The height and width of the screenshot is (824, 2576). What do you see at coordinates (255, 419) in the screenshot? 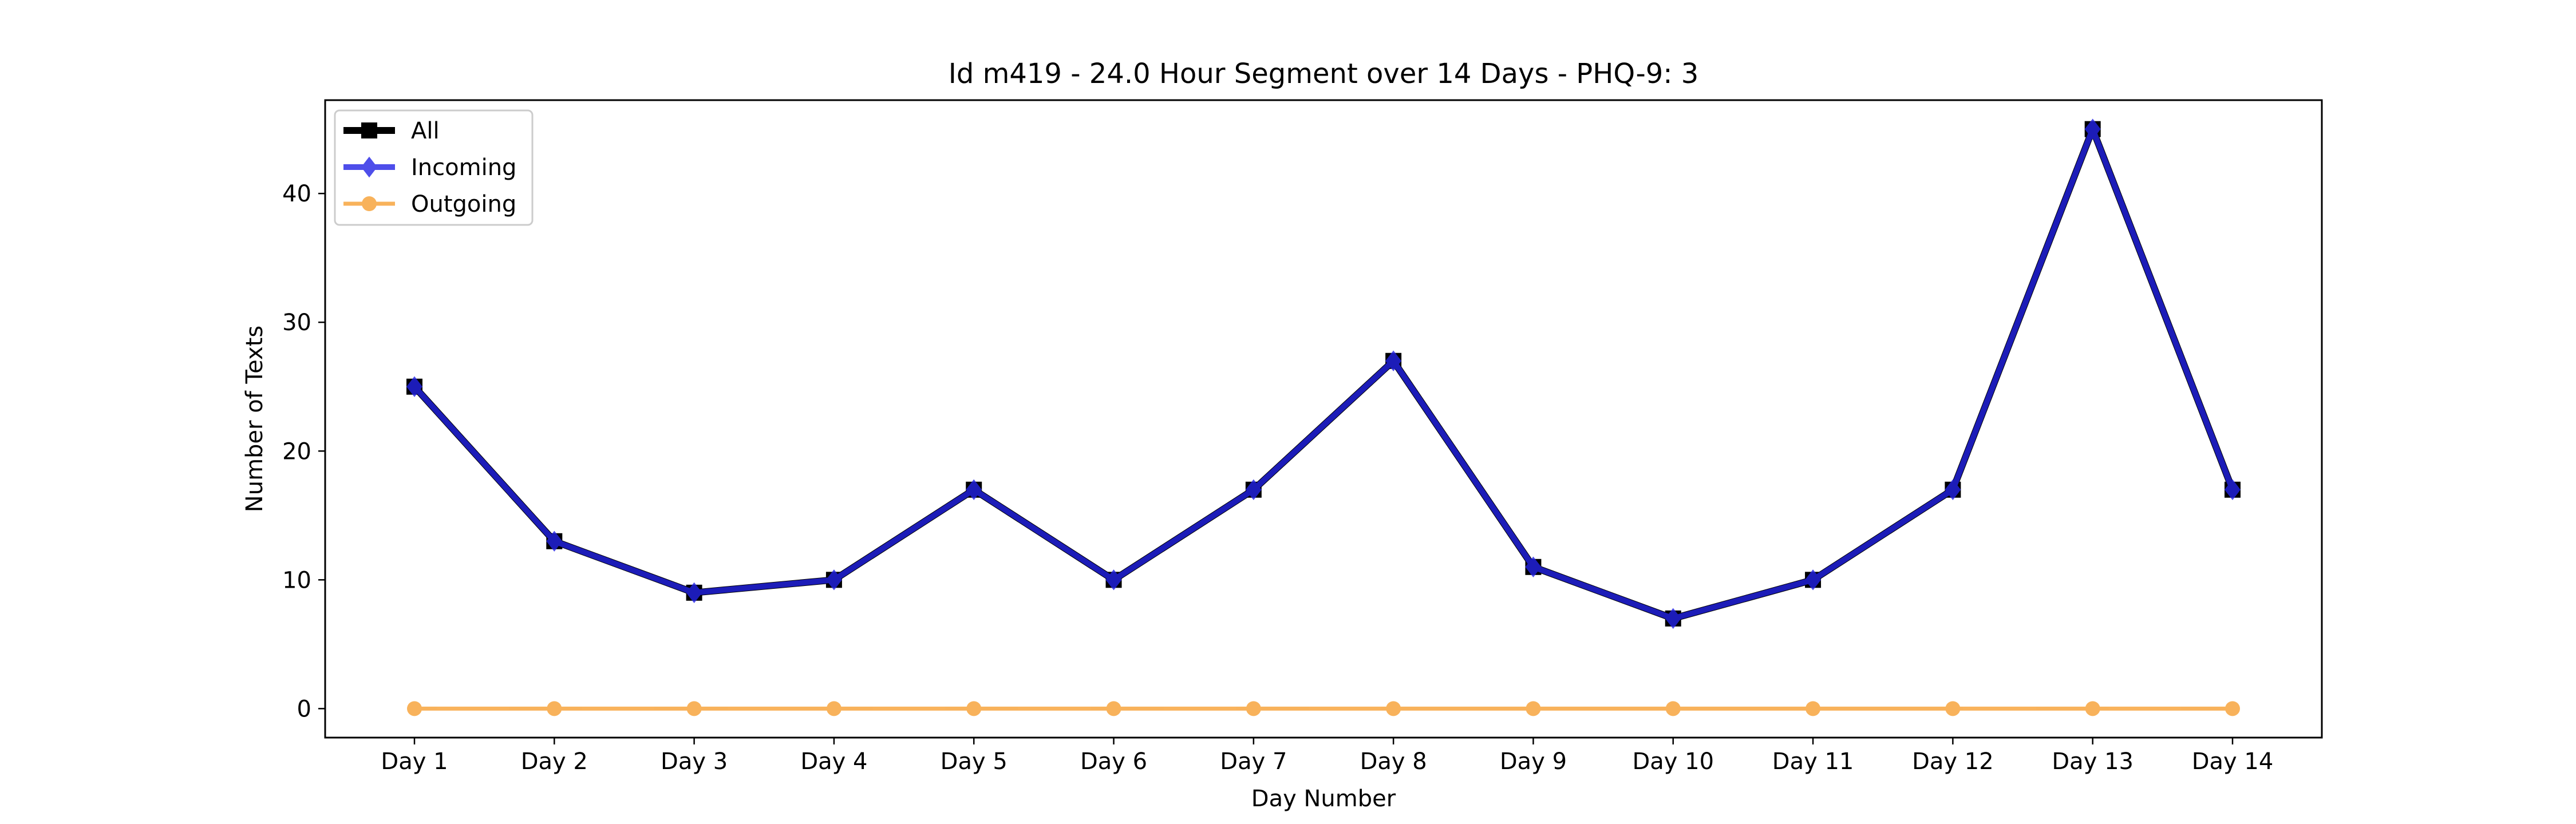
I see `y-axis-label: Number of Texts` at bounding box center [255, 419].